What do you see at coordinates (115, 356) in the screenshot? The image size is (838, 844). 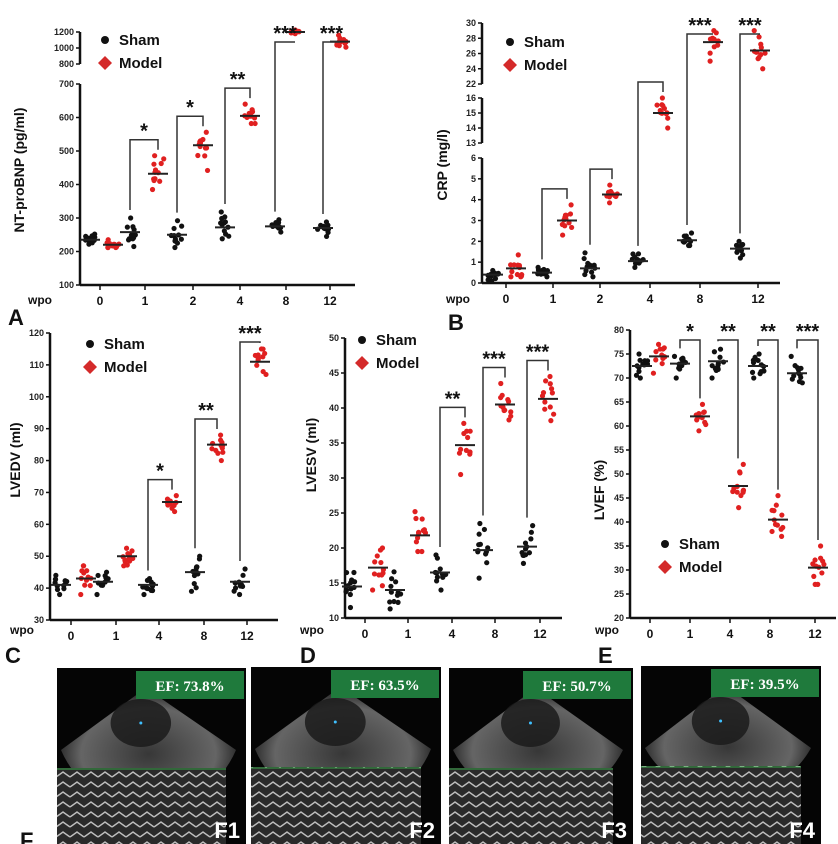 I see `legend: Sham Model` at bounding box center [115, 356].